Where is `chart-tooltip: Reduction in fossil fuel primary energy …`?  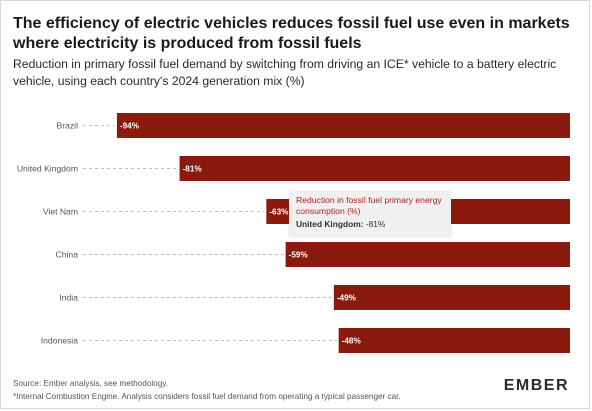
chart-tooltip: Reduction in fossil fuel primary energy … is located at coordinates (370, 214).